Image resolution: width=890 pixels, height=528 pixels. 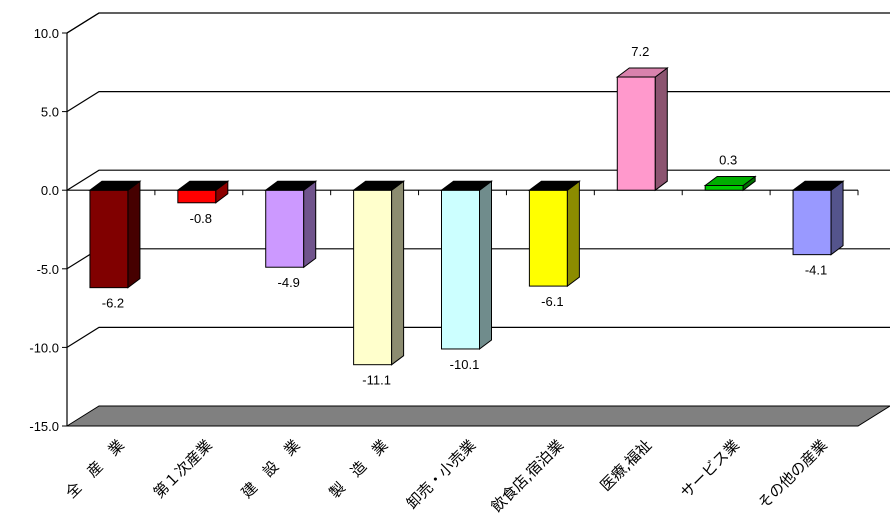 I want to click on y-tick-label: 0.0, so click(x=50, y=190).